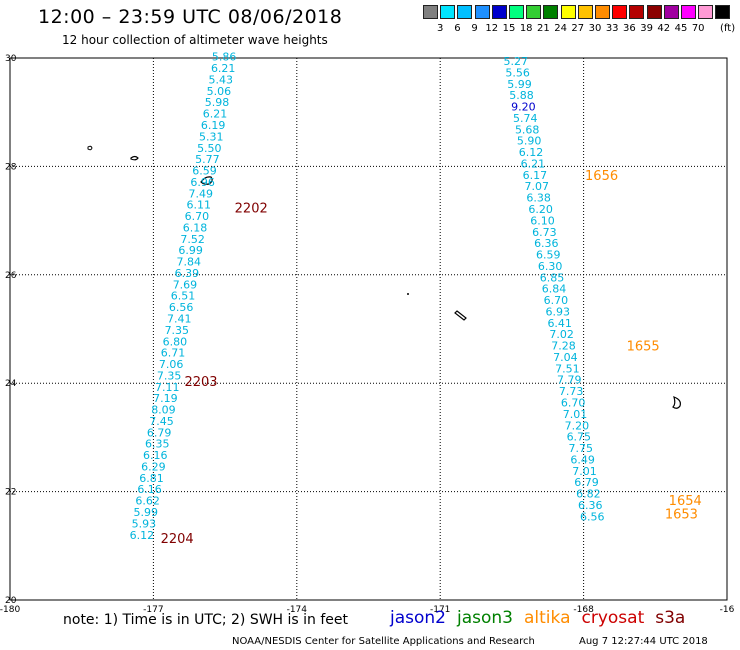  Describe the element at coordinates (540, 209) in the screenshot. I see `swh-value: 6.20` at that location.